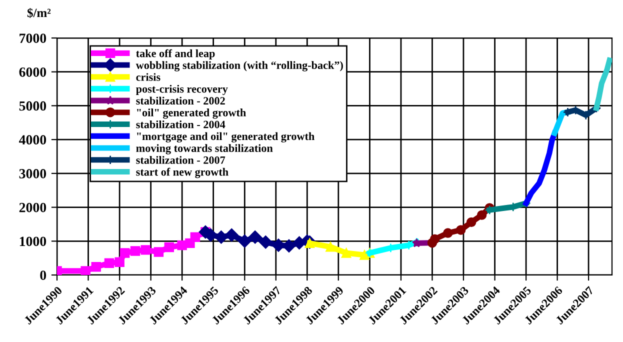 The height and width of the screenshot is (342, 623). Describe the element at coordinates (239, 66) in the screenshot. I see `legend-label: wobbling stabilization (with “rolling-back”)` at that location.